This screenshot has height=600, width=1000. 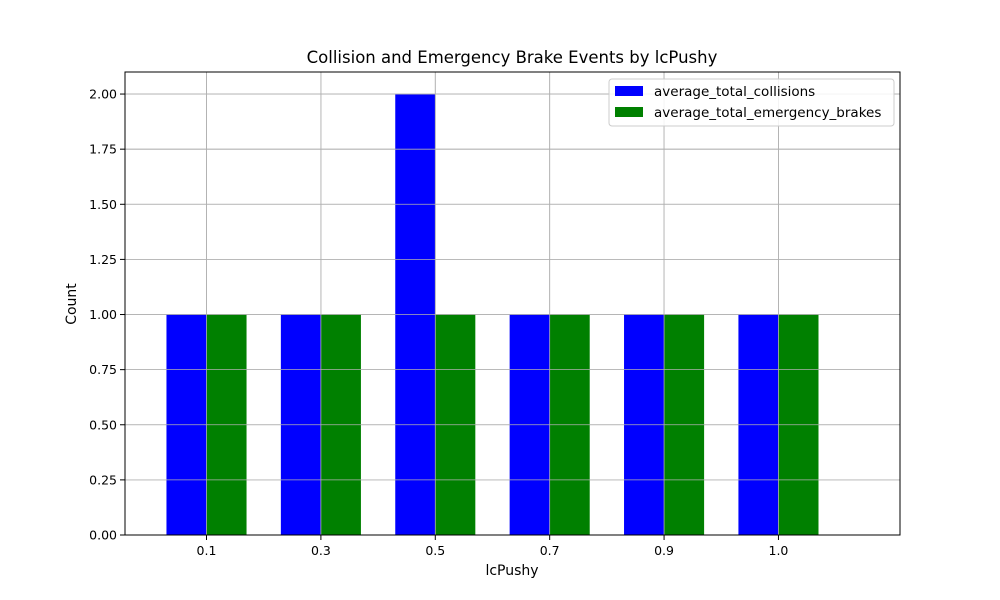 I want to click on legend-box, so click(x=751, y=102).